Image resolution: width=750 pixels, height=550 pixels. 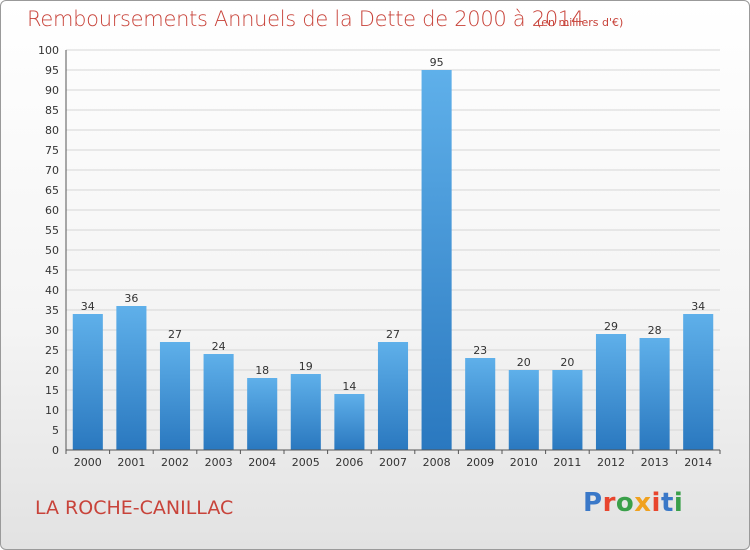 What do you see at coordinates (52, 410) in the screenshot?
I see `y-tick-label: 10` at bounding box center [52, 410].